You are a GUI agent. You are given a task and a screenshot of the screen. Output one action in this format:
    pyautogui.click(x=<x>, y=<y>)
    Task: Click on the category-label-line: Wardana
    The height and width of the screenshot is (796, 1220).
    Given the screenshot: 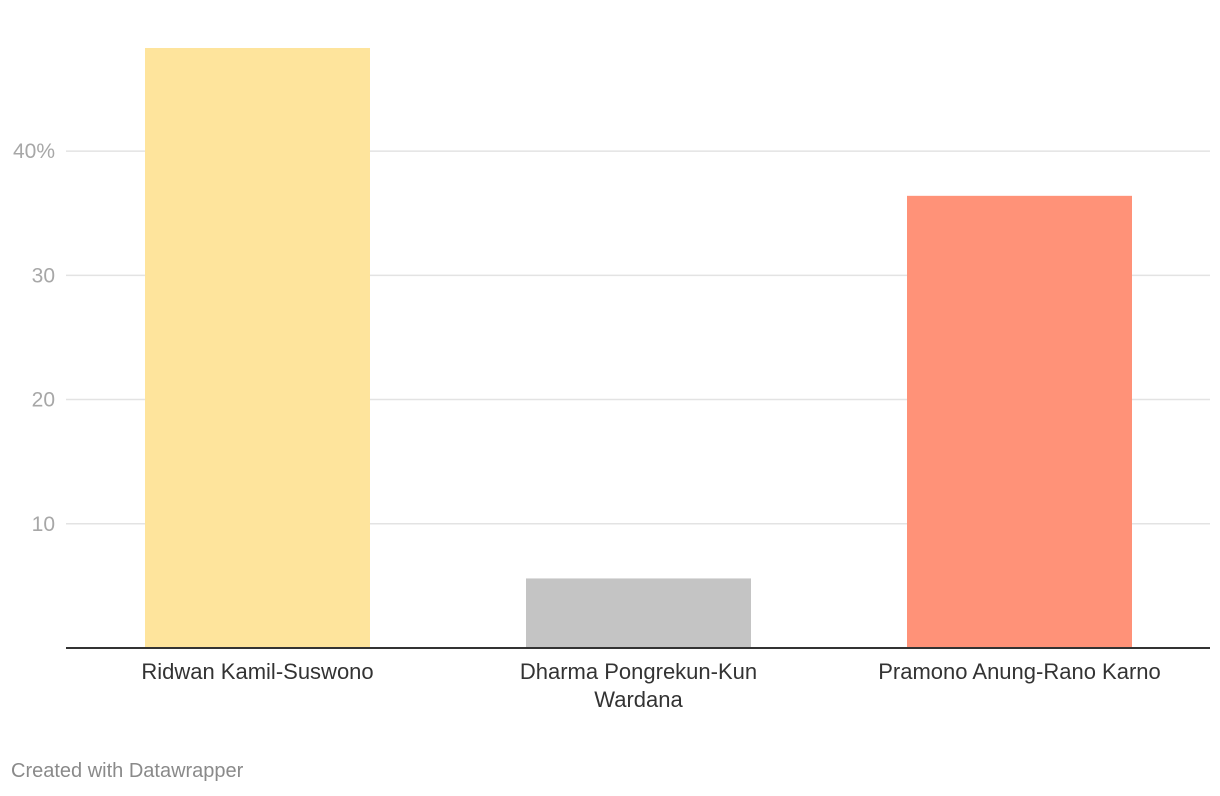 What is the action you would take?
    pyautogui.click(x=638, y=699)
    